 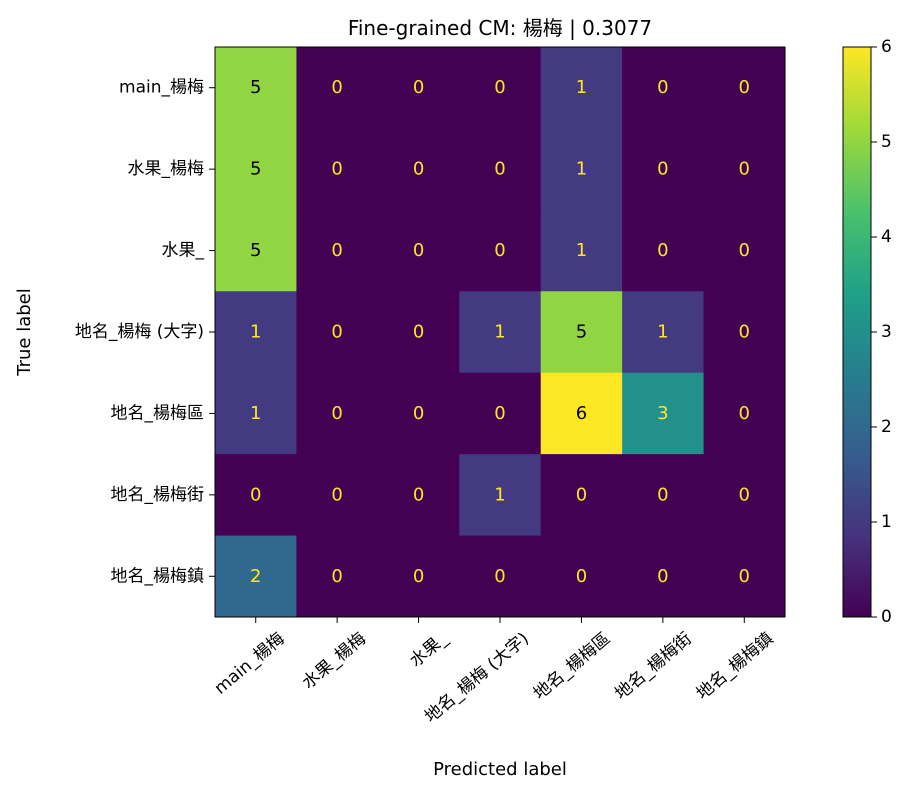 I want to click on colorbar-ticks: 0 1 2 3 4 5 6, so click(x=881, y=332).